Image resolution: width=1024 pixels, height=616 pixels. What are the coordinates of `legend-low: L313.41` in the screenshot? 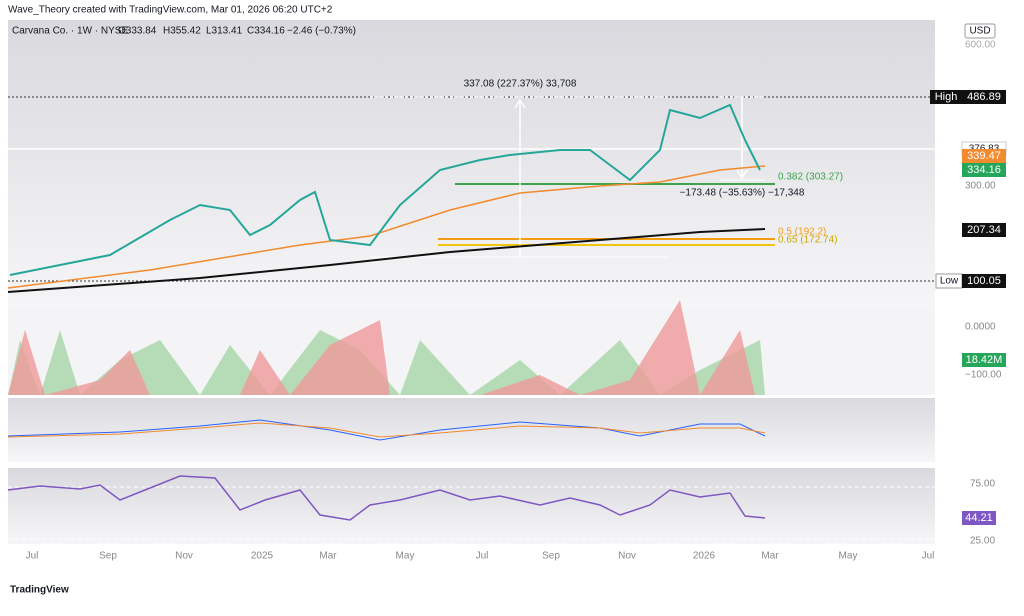 It's located at (224, 31).